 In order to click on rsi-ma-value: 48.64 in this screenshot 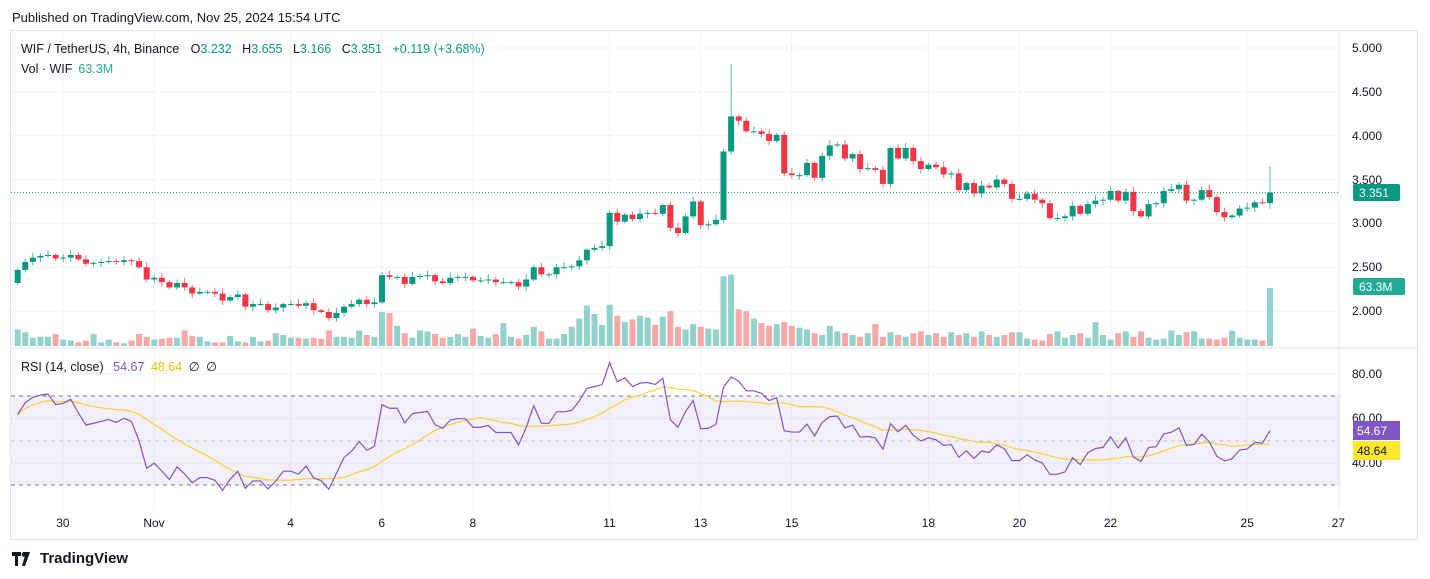, I will do `click(166, 367)`.